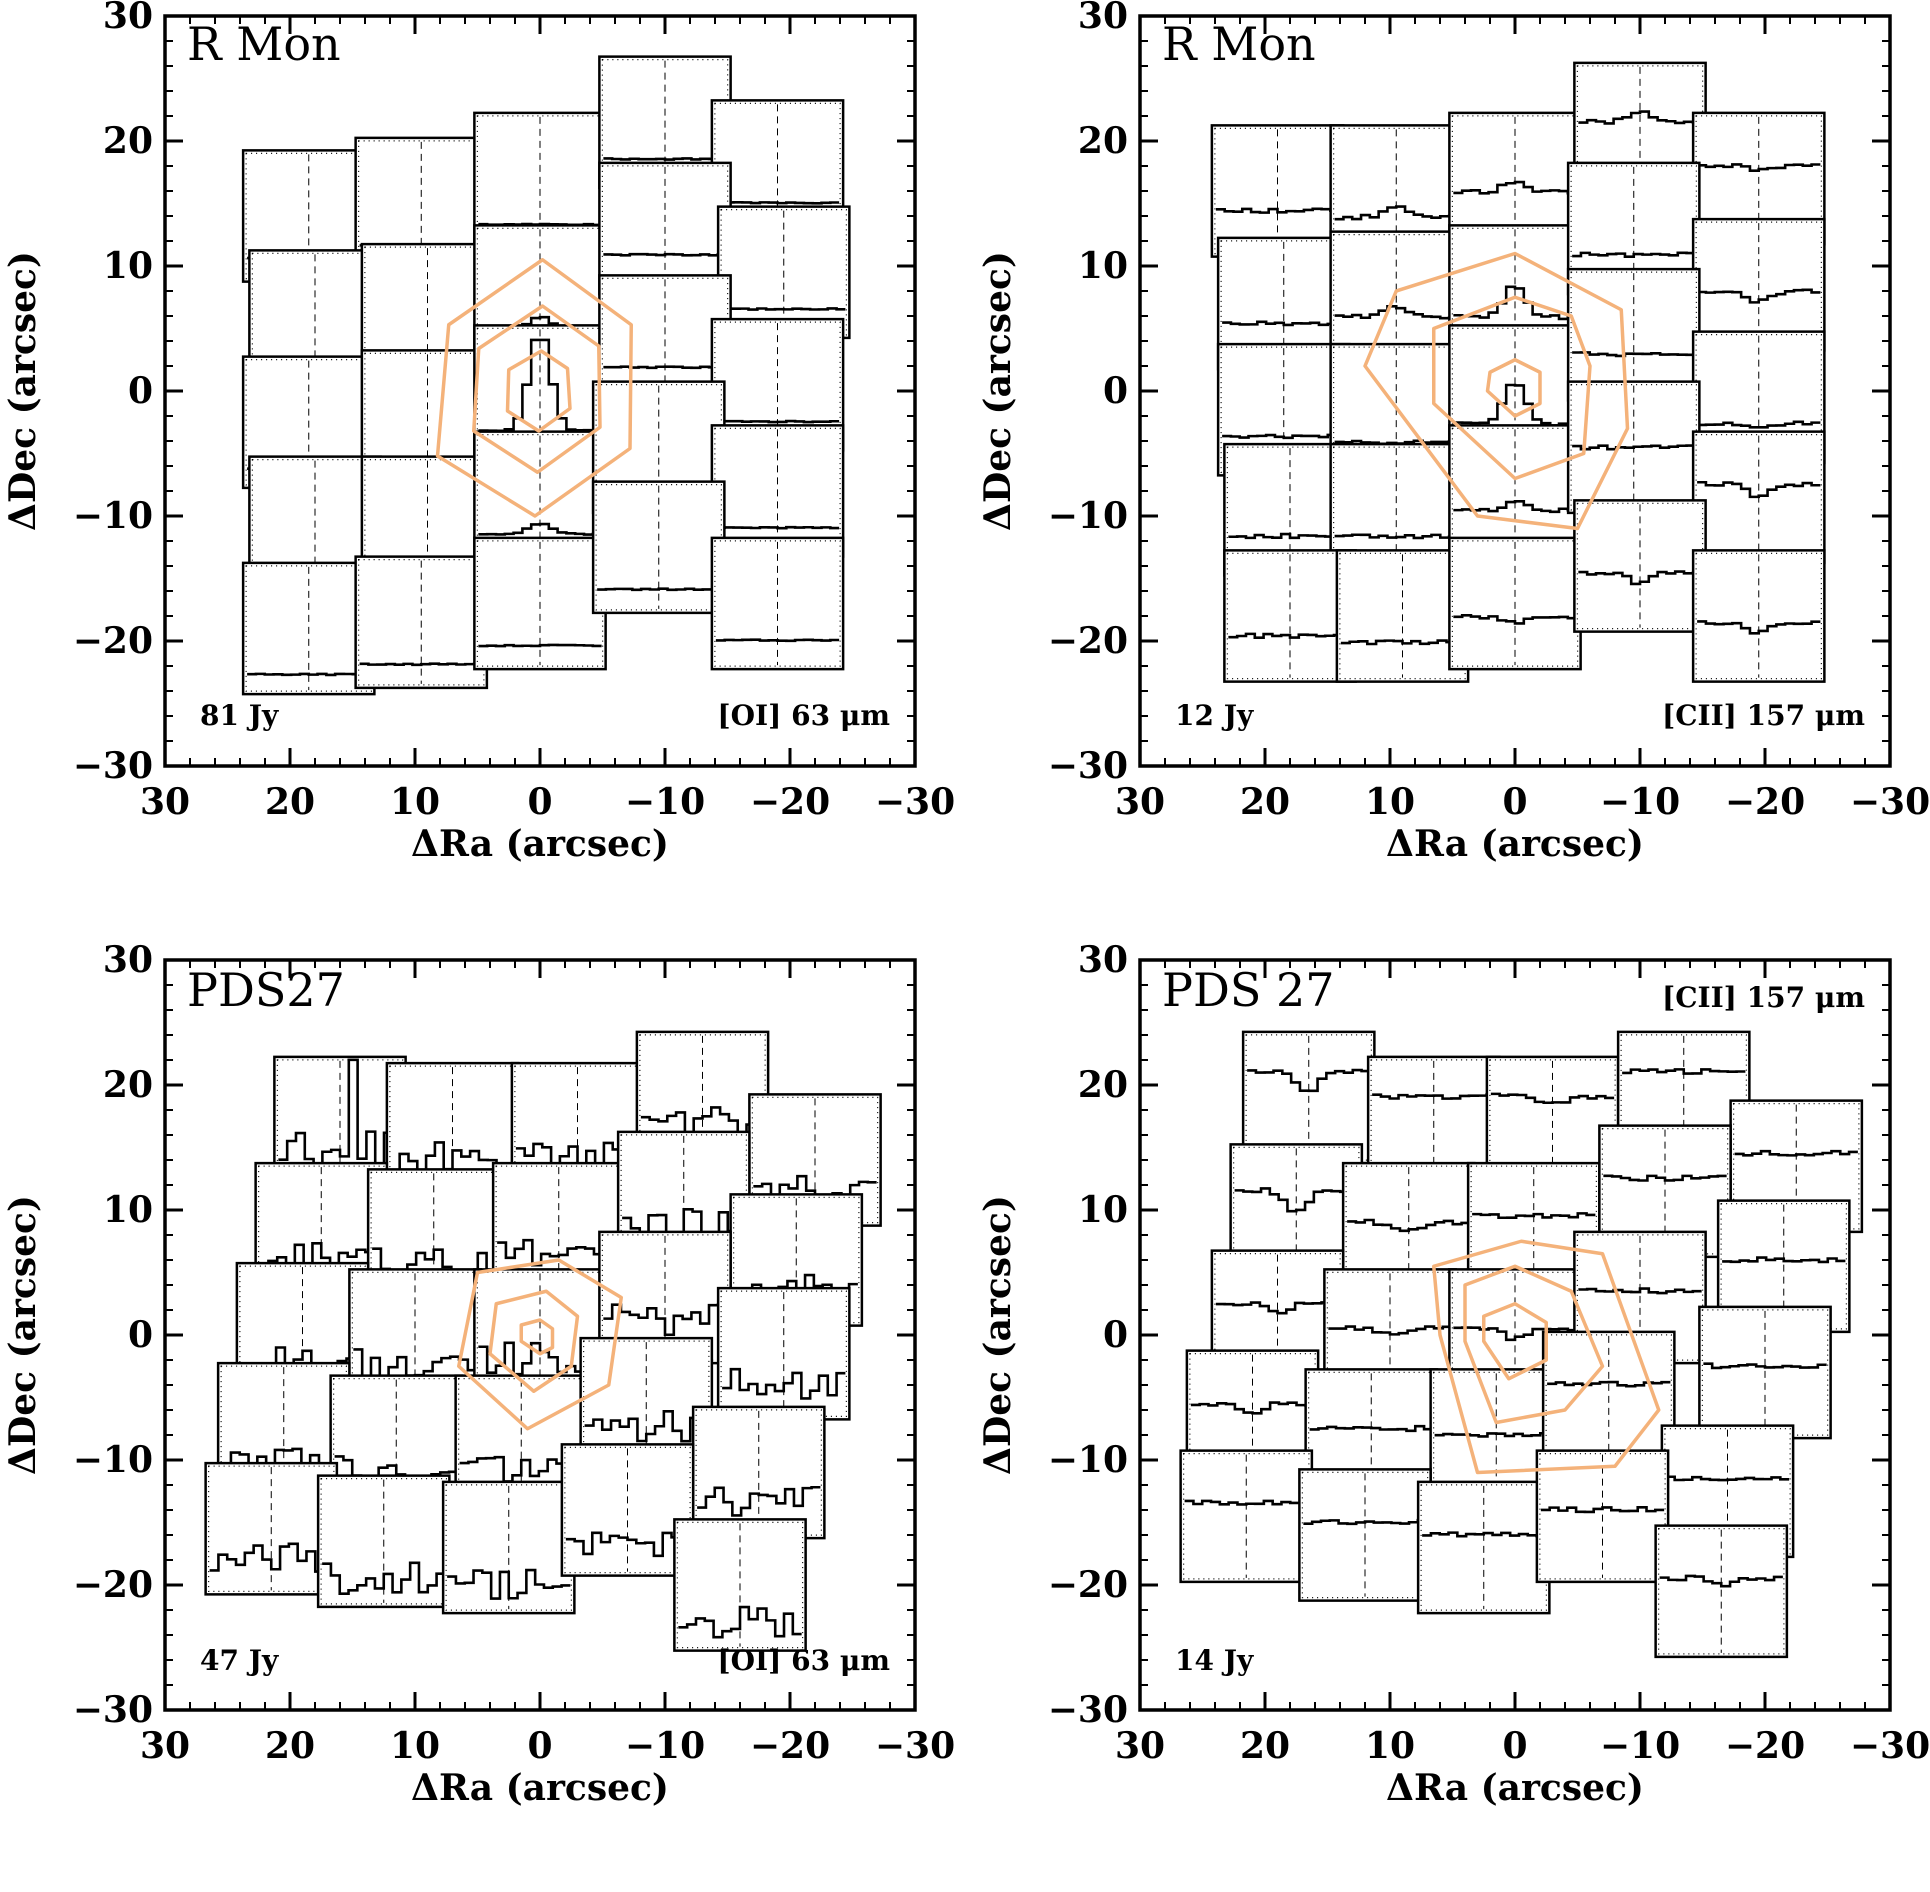 The width and height of the screenshot is (1930, 1892). What do you see at coordinates (1390, 1746) in the screenshot?
I see `x-tick-label: 10` at bounding box center [1390, 1746].